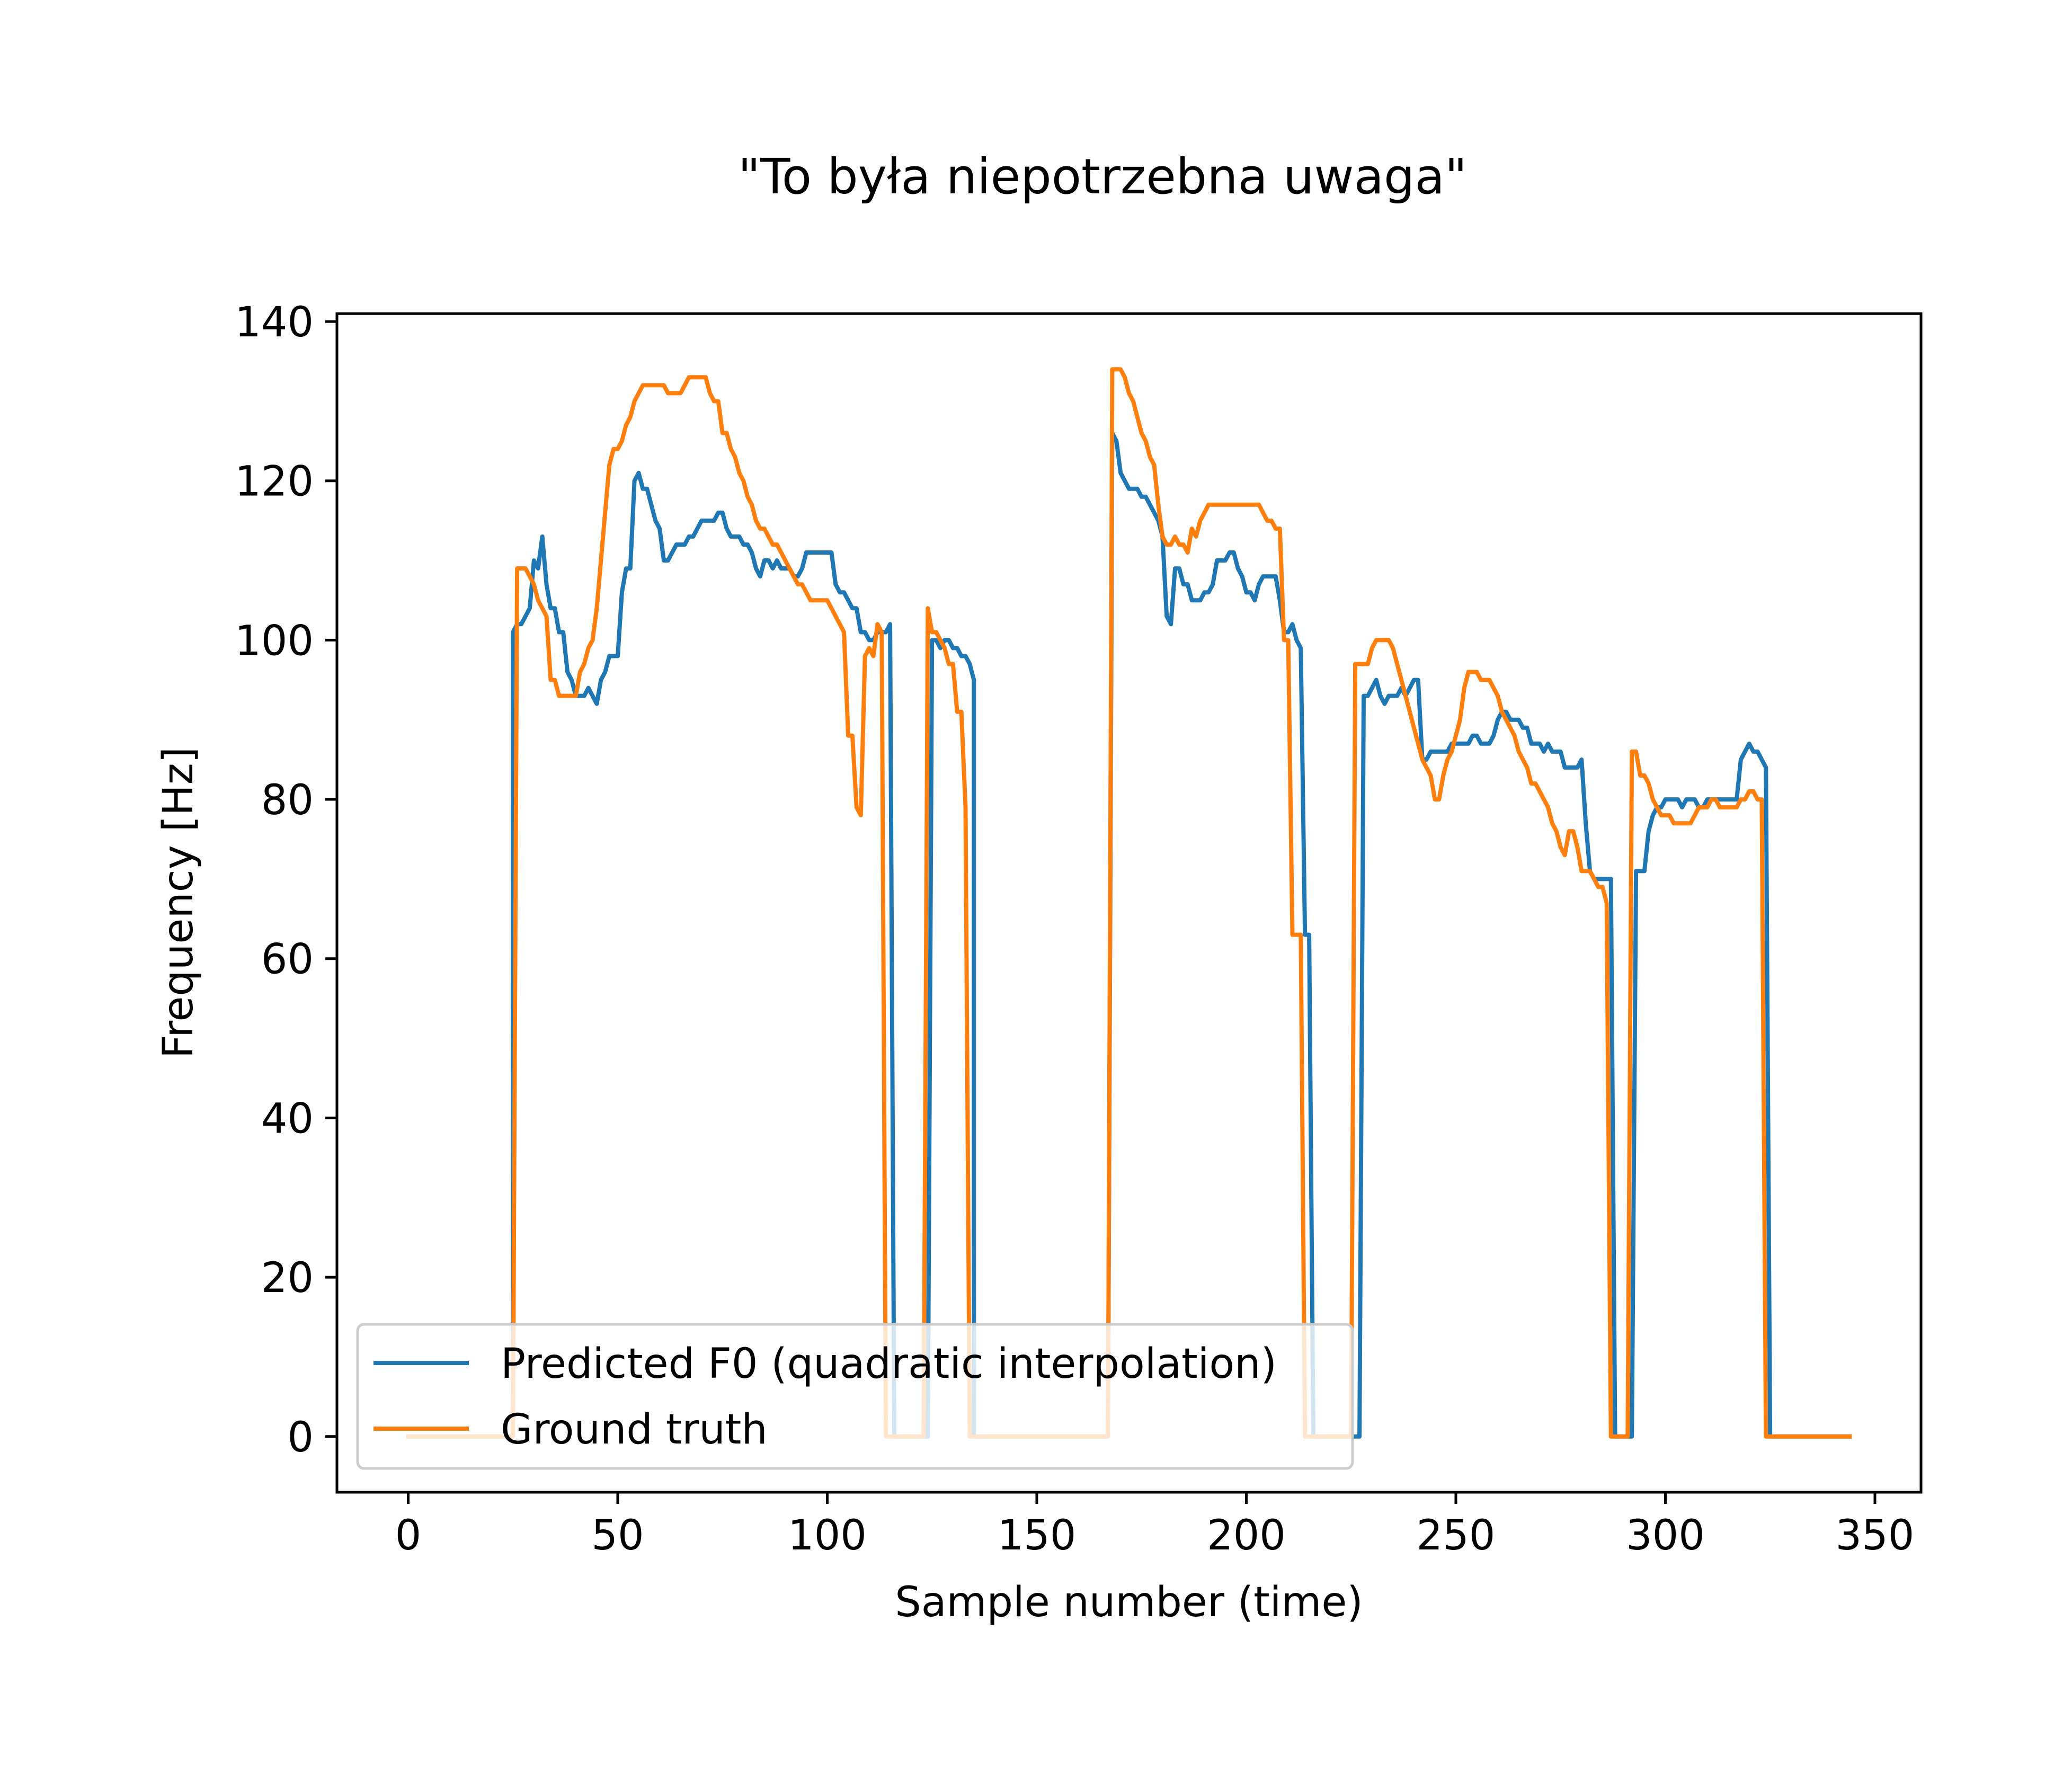 The image size is (2072, 1782). What do you see at coordinates (1155, 1526) in the screenshot?
I see `x-axis-ticks: 0 50 100 150 200 250 300 350` at bounding box center [1155, 1526].